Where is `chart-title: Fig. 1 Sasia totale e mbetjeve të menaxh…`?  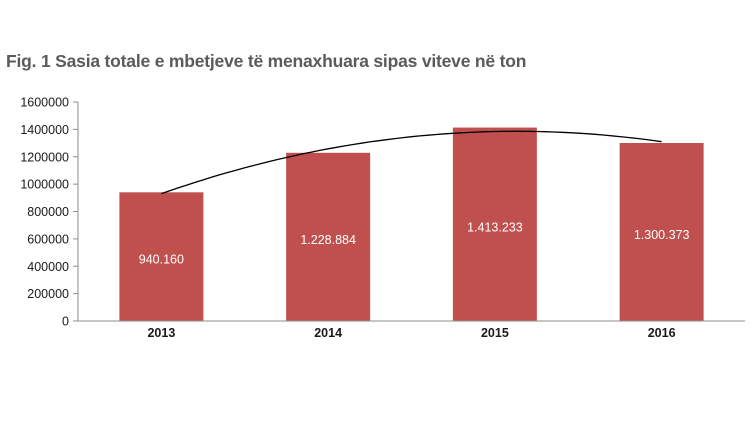 chart-title: Fig. 1 Sasia totale e mbetjeve të menaxh… is located at coordinates (266, 61).